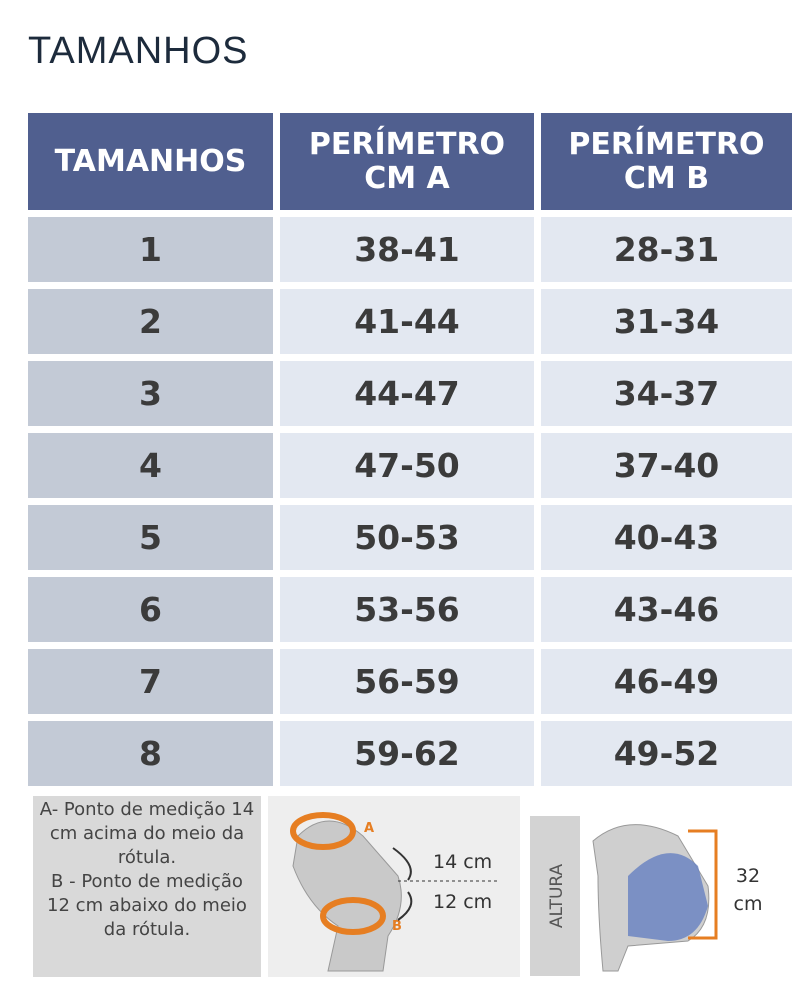 The width and height of the screenshot is (800, 988). What do you see at coordinates (323, 831) in the screenshot?
I see `ring-a` at bounding box center [323, 831].